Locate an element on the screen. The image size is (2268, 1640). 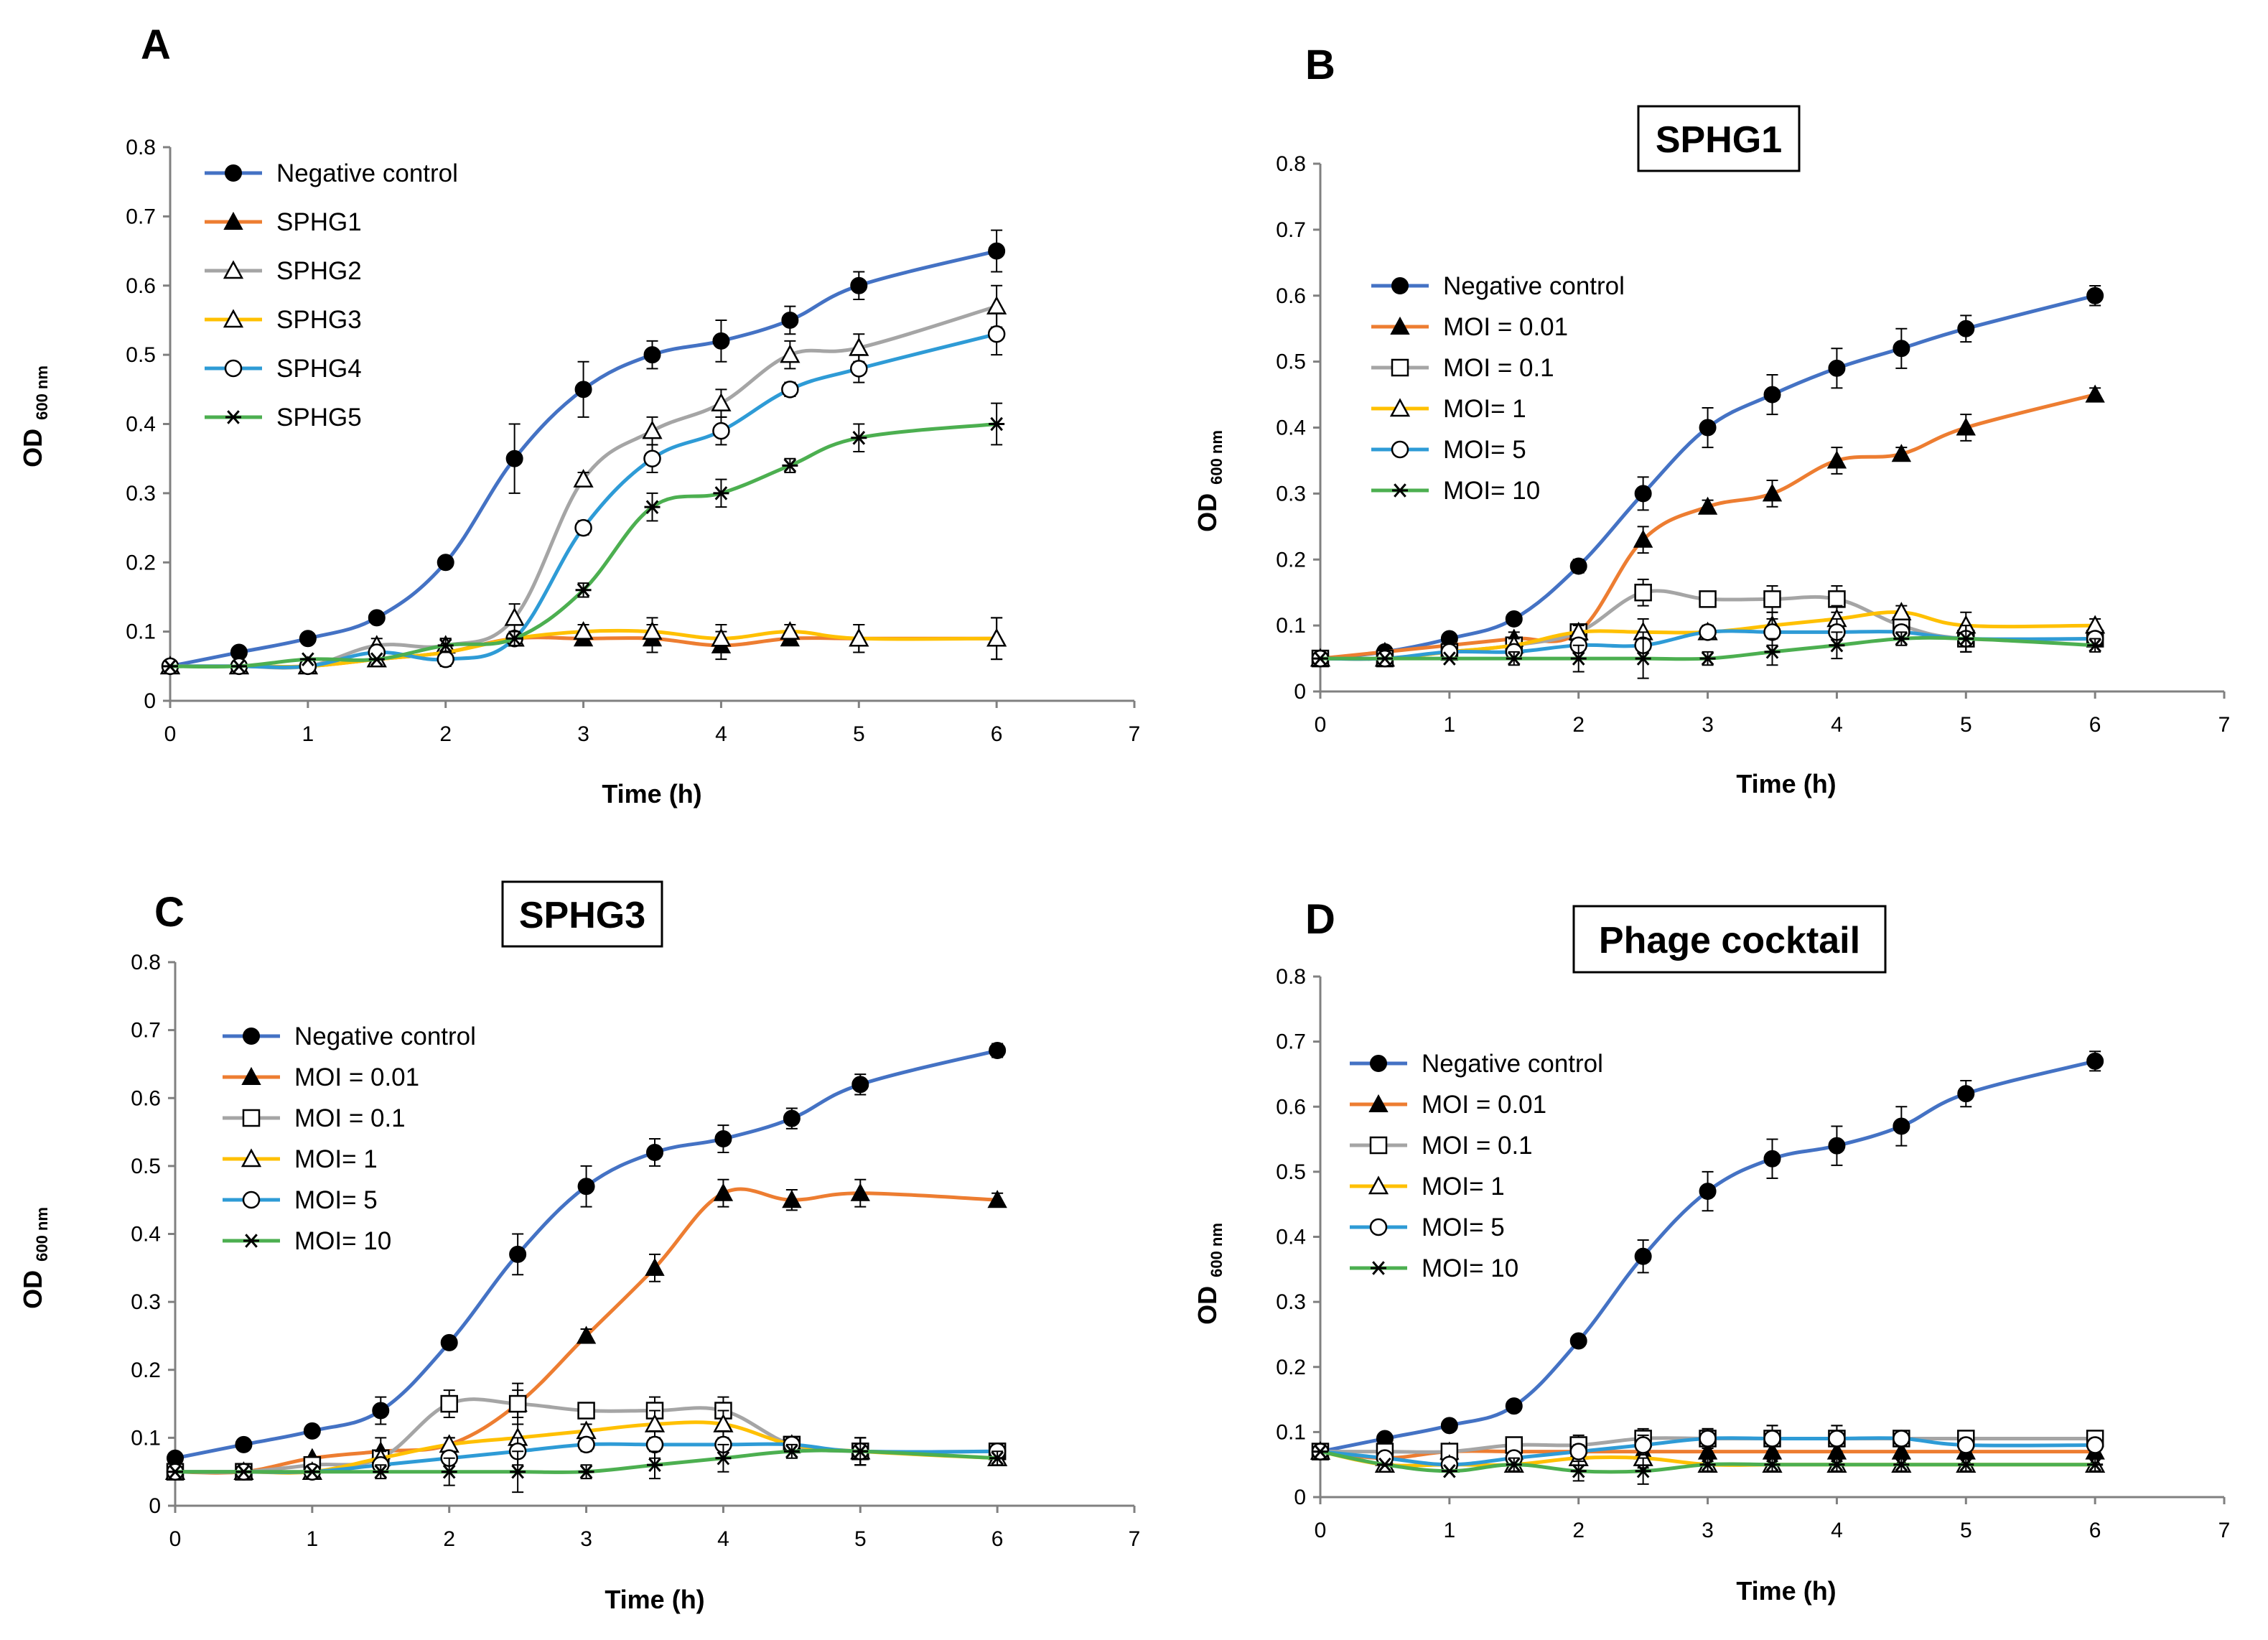
x-tick-label: 4 is located at coordinates (723, 1539).